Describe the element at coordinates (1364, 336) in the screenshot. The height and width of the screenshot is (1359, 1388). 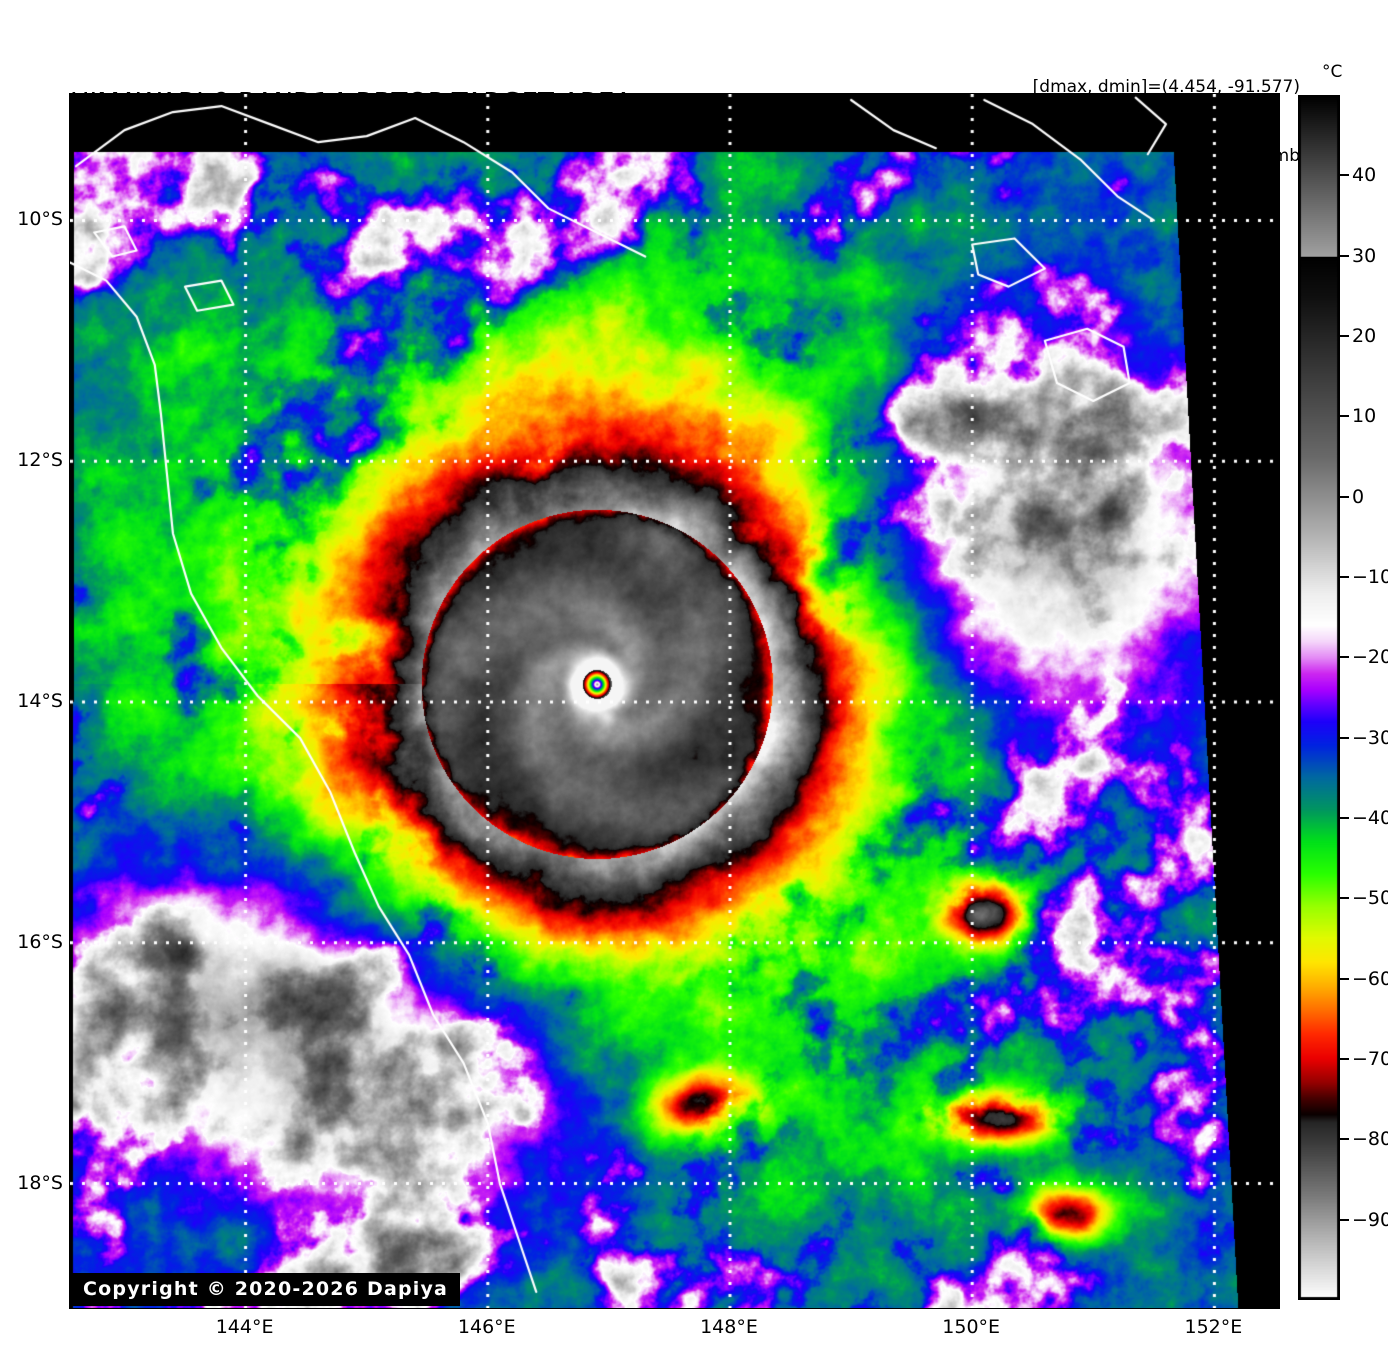
I see `colorbar-tick-label: 20` at that location.